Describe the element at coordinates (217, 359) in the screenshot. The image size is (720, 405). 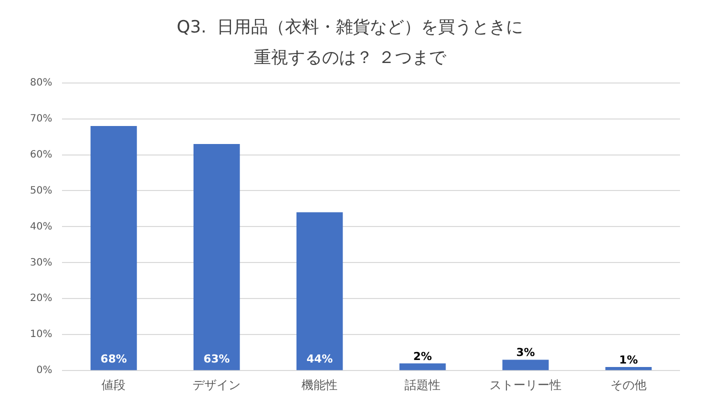
I see `data-label: 63%` at that location.